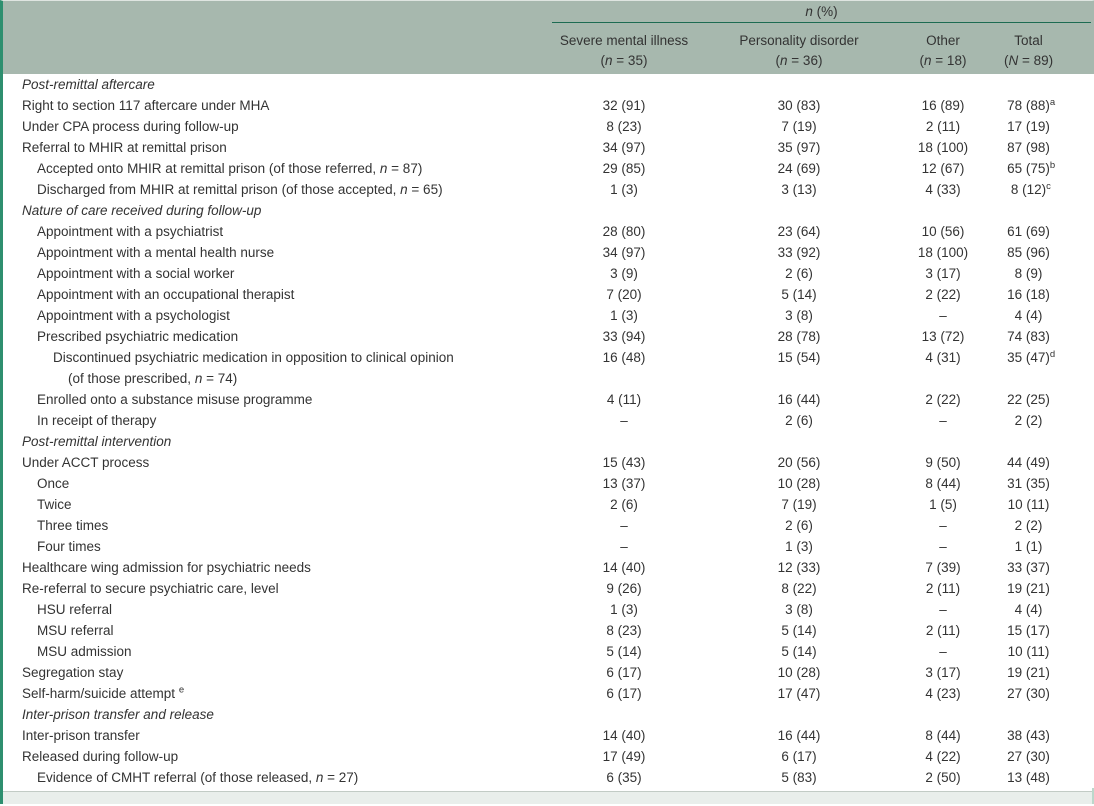 The height and width of the screenshot is (806, 1094). What do you see at coordinates (1028, 630) in the screenshot?
I see `cell-value: 15 (17)` at bounding box center [1028, 630].